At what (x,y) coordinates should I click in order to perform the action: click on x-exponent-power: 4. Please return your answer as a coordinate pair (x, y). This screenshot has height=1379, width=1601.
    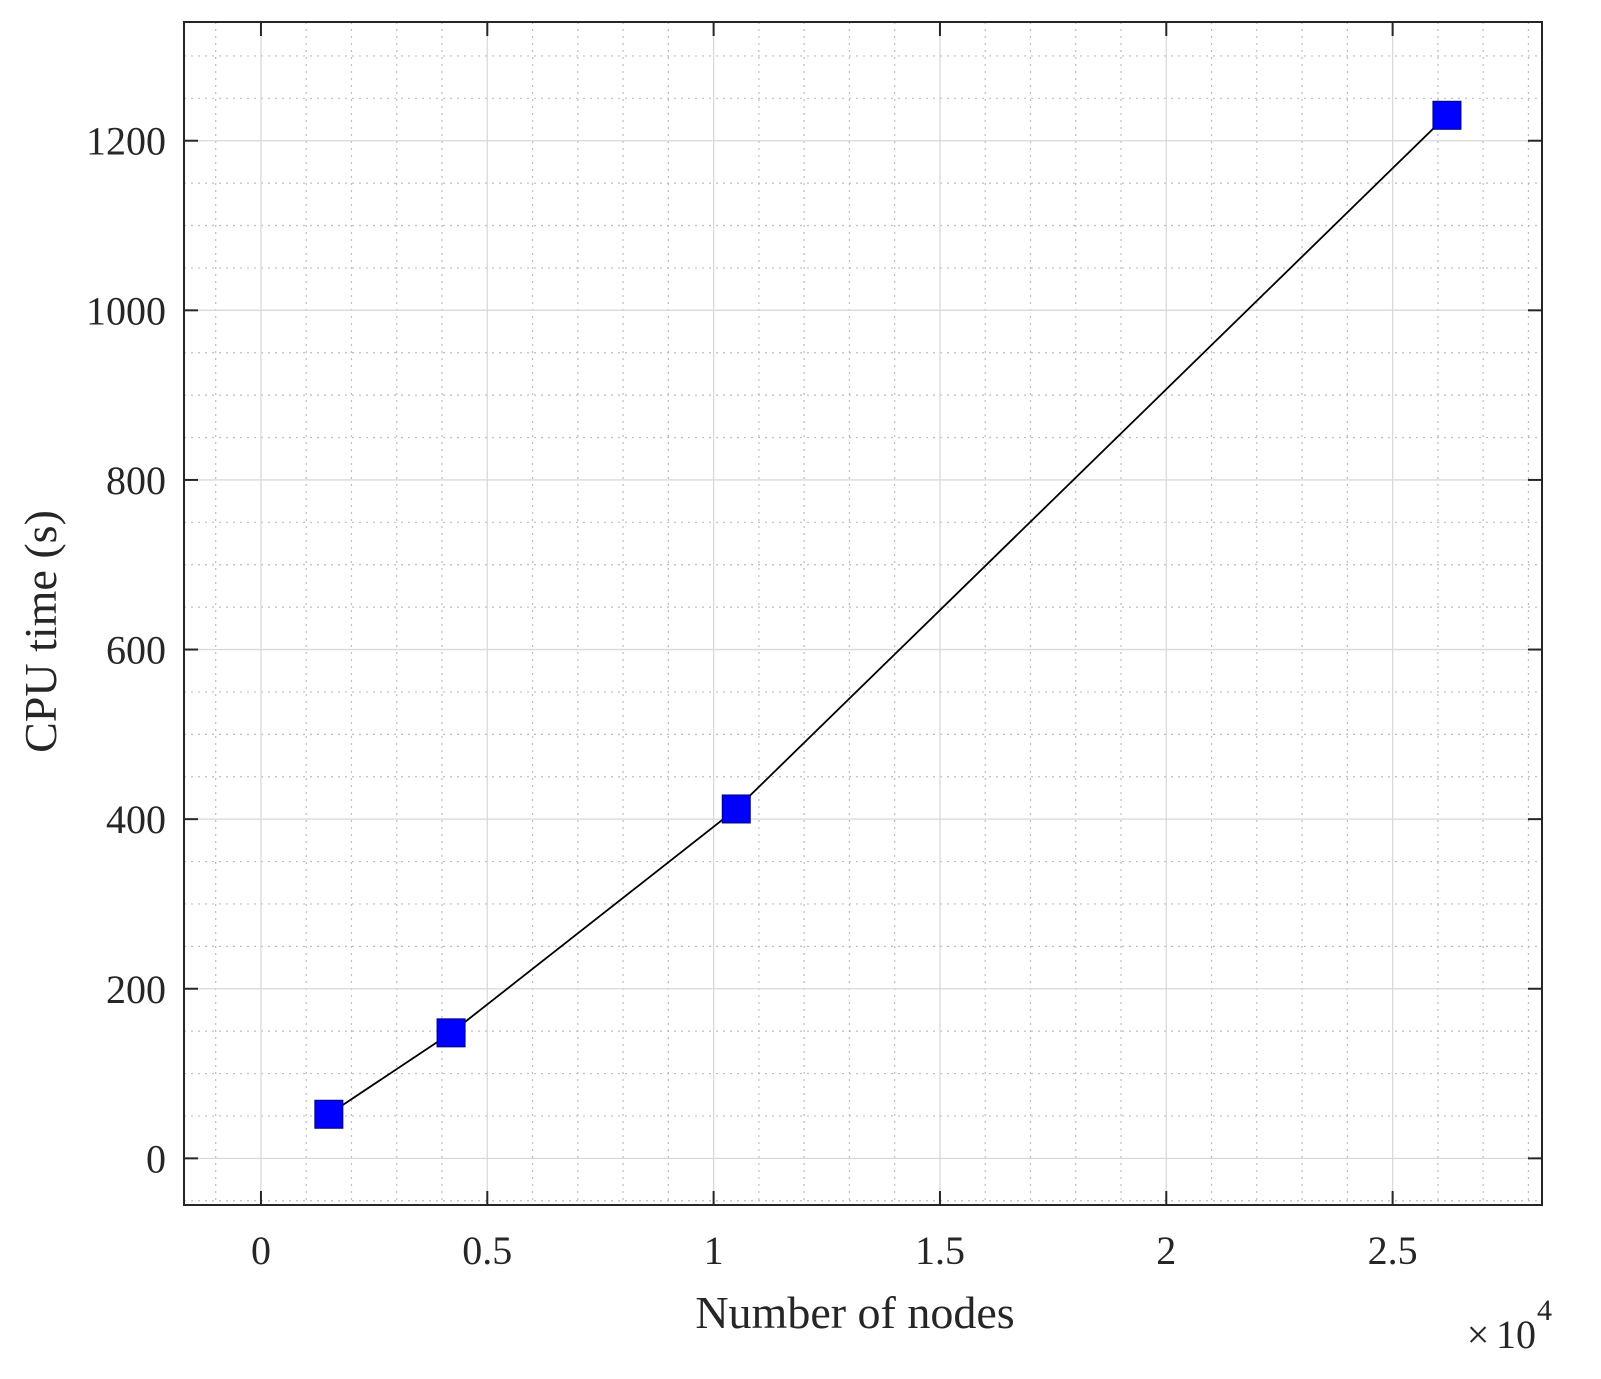
    Looking at the image, I should click on (1544, 1310).